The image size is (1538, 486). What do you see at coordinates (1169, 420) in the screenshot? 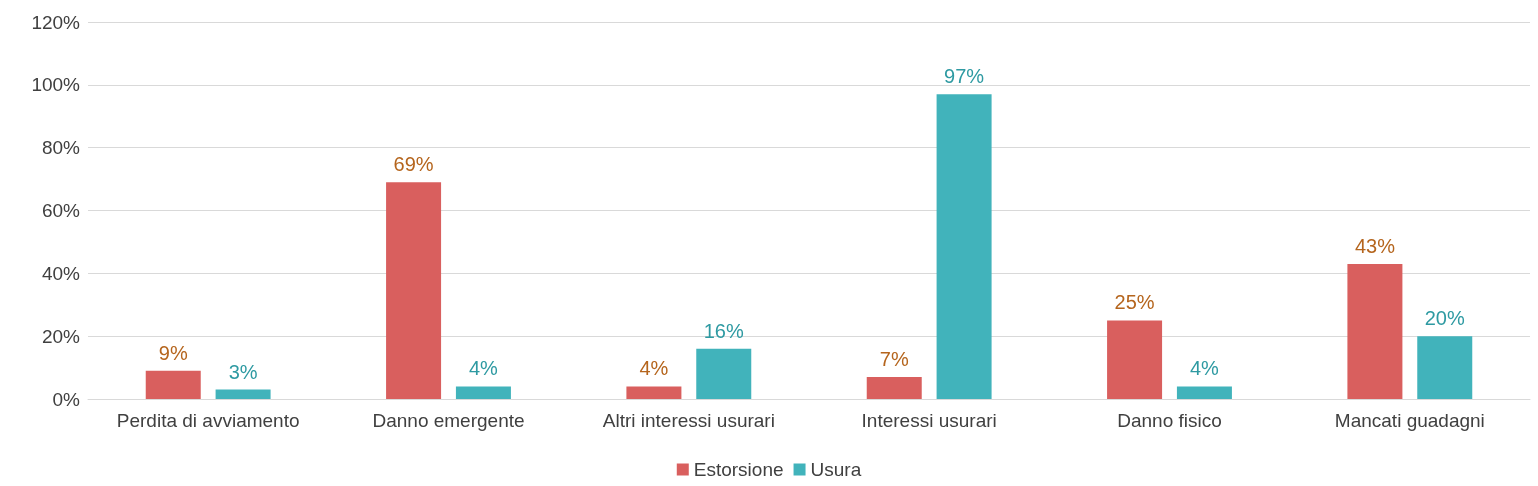
I see `x-tick-label: Danno fisico` at bounding box center [1169, 420].